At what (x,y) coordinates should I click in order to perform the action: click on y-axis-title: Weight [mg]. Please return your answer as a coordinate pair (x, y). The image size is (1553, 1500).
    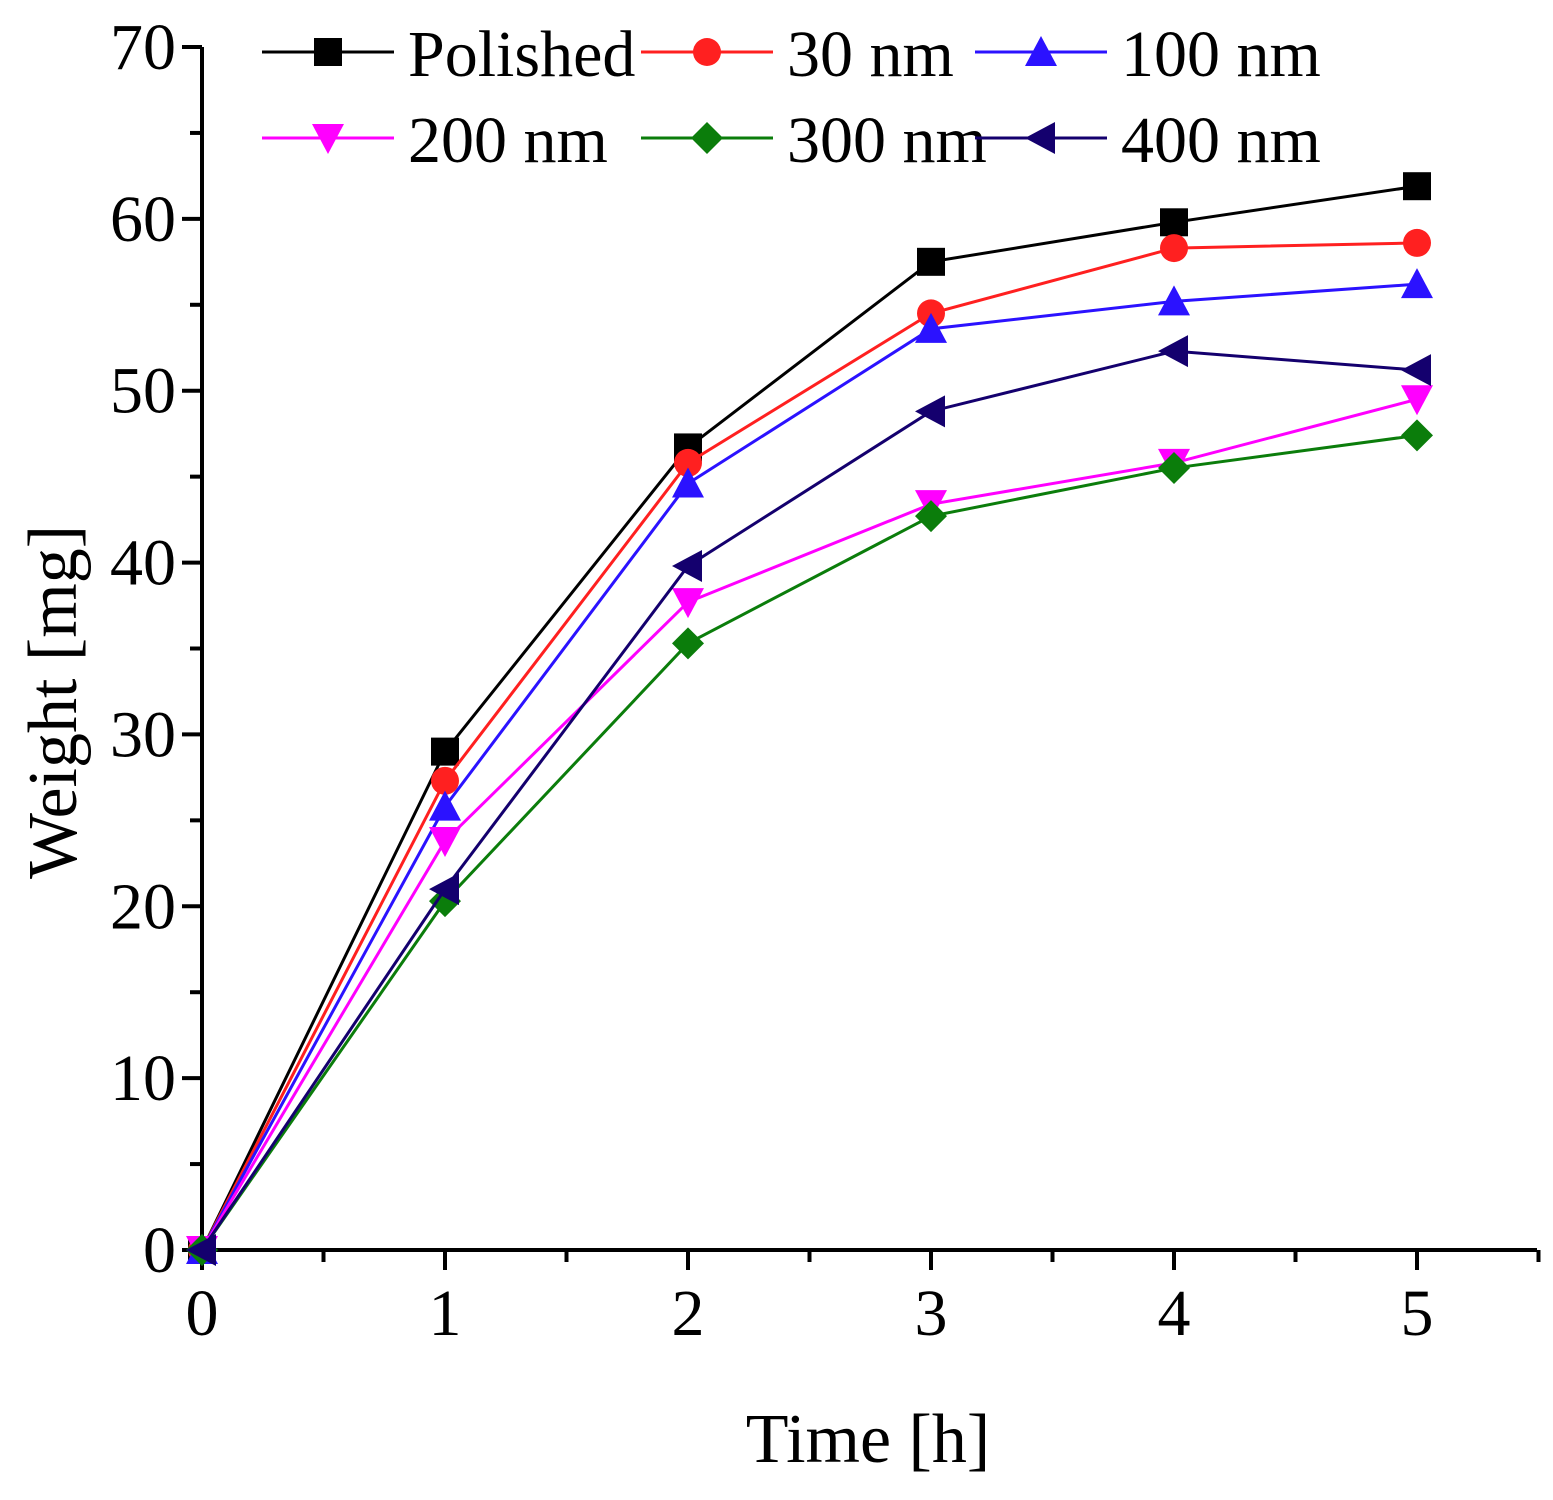
    Looking at the image, I should click on (53, 702).